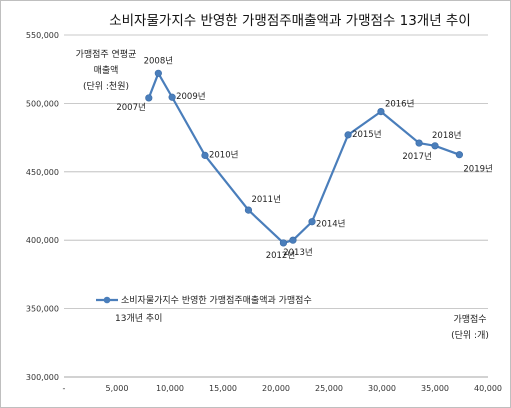 This screenshot has width=511, height=408. Describe the element at coordinates (297, 252) in the screenshot. I see `point-label: 2013년` at that location.